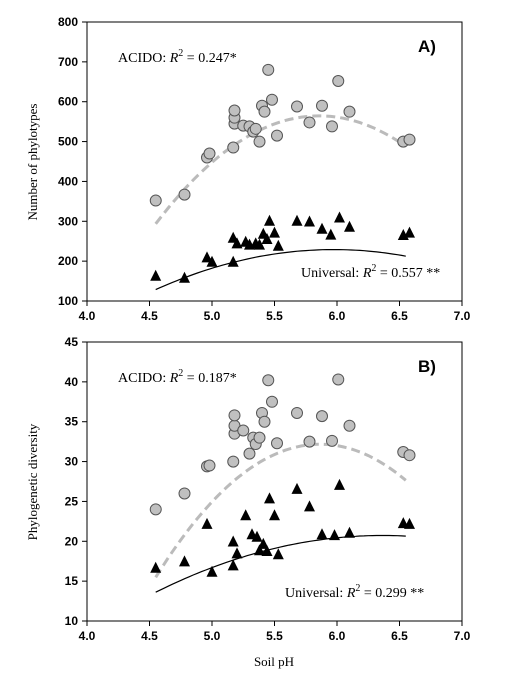  What do you see at coordinates (408, 273) in the screenshot?
I see `universal-value: = 0.557 **` at bounding box center [408, 273].